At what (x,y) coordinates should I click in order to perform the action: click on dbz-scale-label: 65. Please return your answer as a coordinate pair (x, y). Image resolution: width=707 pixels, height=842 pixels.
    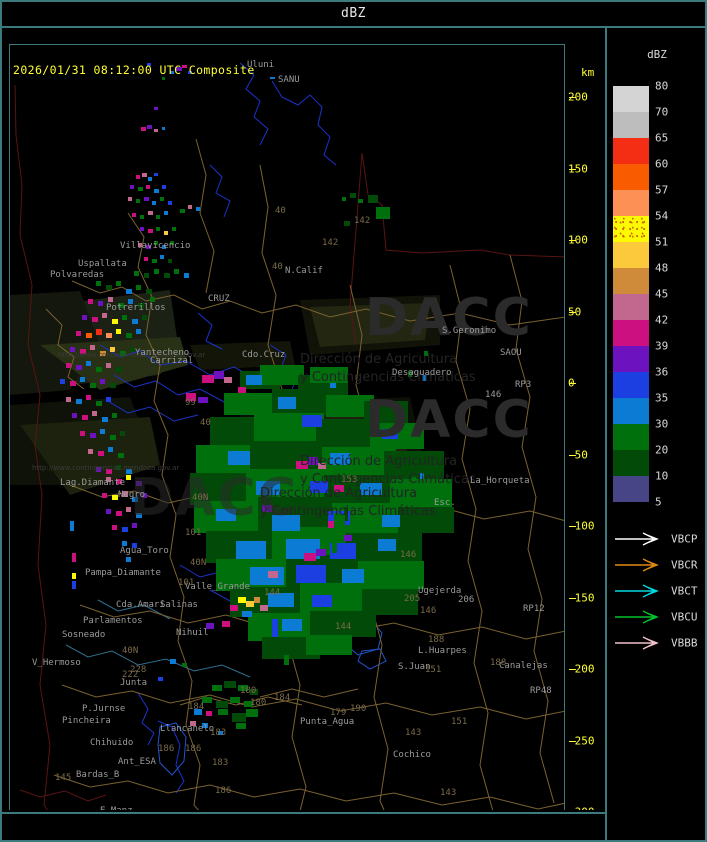
    Looking at the image, I should click on (662, 138).